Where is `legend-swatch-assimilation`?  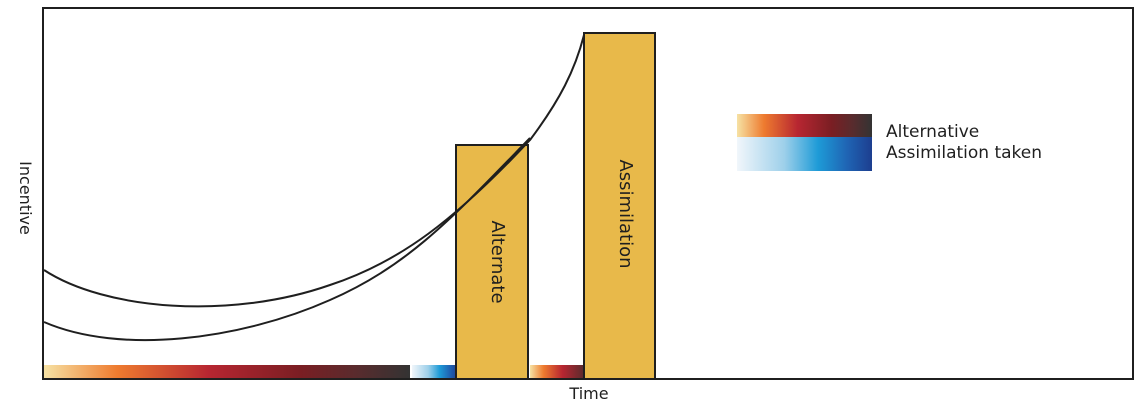
legend-swatch-assimilation is located at coordinates (804, 154).